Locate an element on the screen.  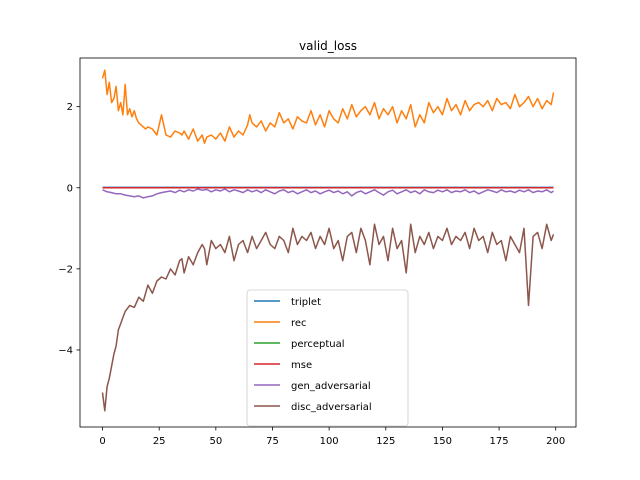
y-axis: −4 −2 0 2 is located at coordinates (69, 229).